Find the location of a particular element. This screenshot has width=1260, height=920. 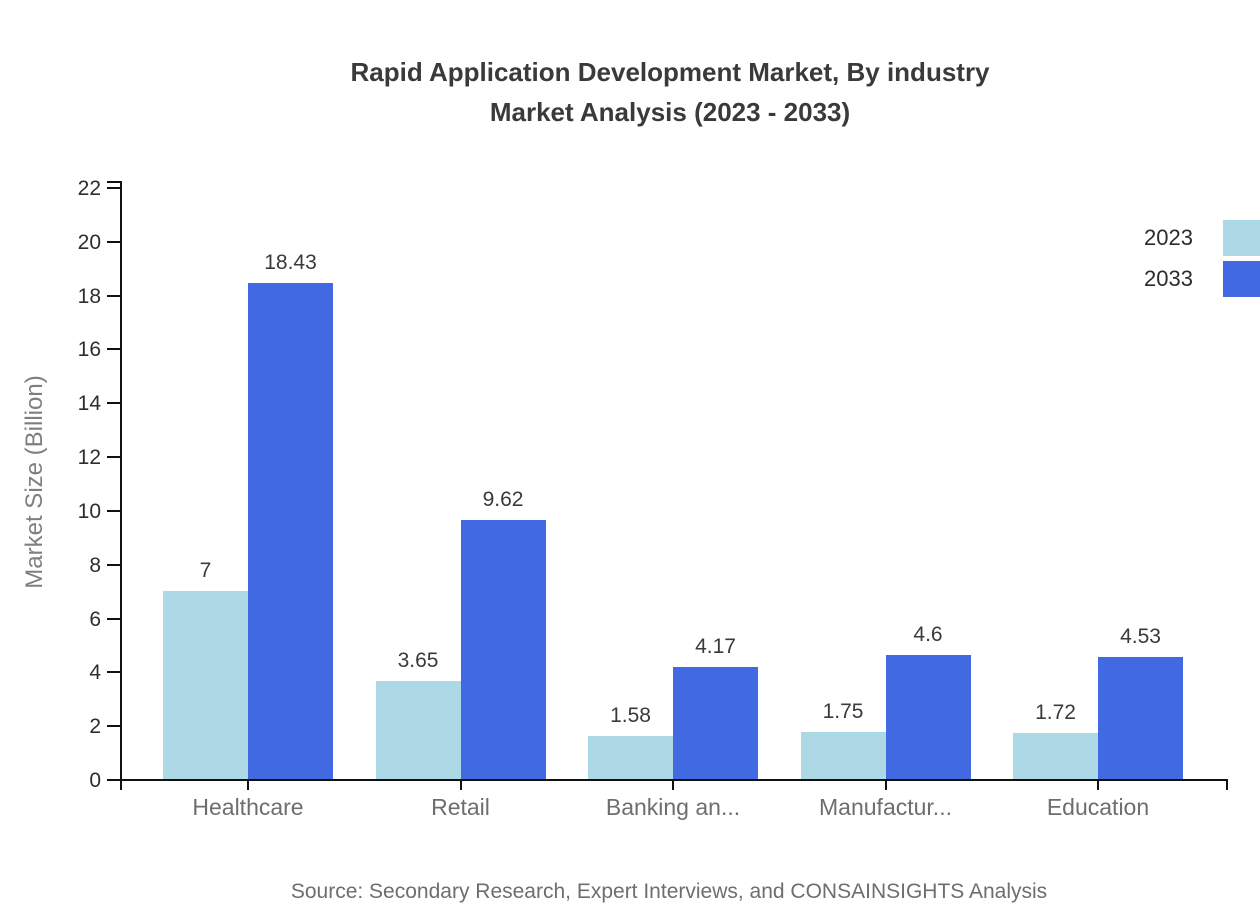

bar-value-label: 4.6 is located at coordinates (928, 635).